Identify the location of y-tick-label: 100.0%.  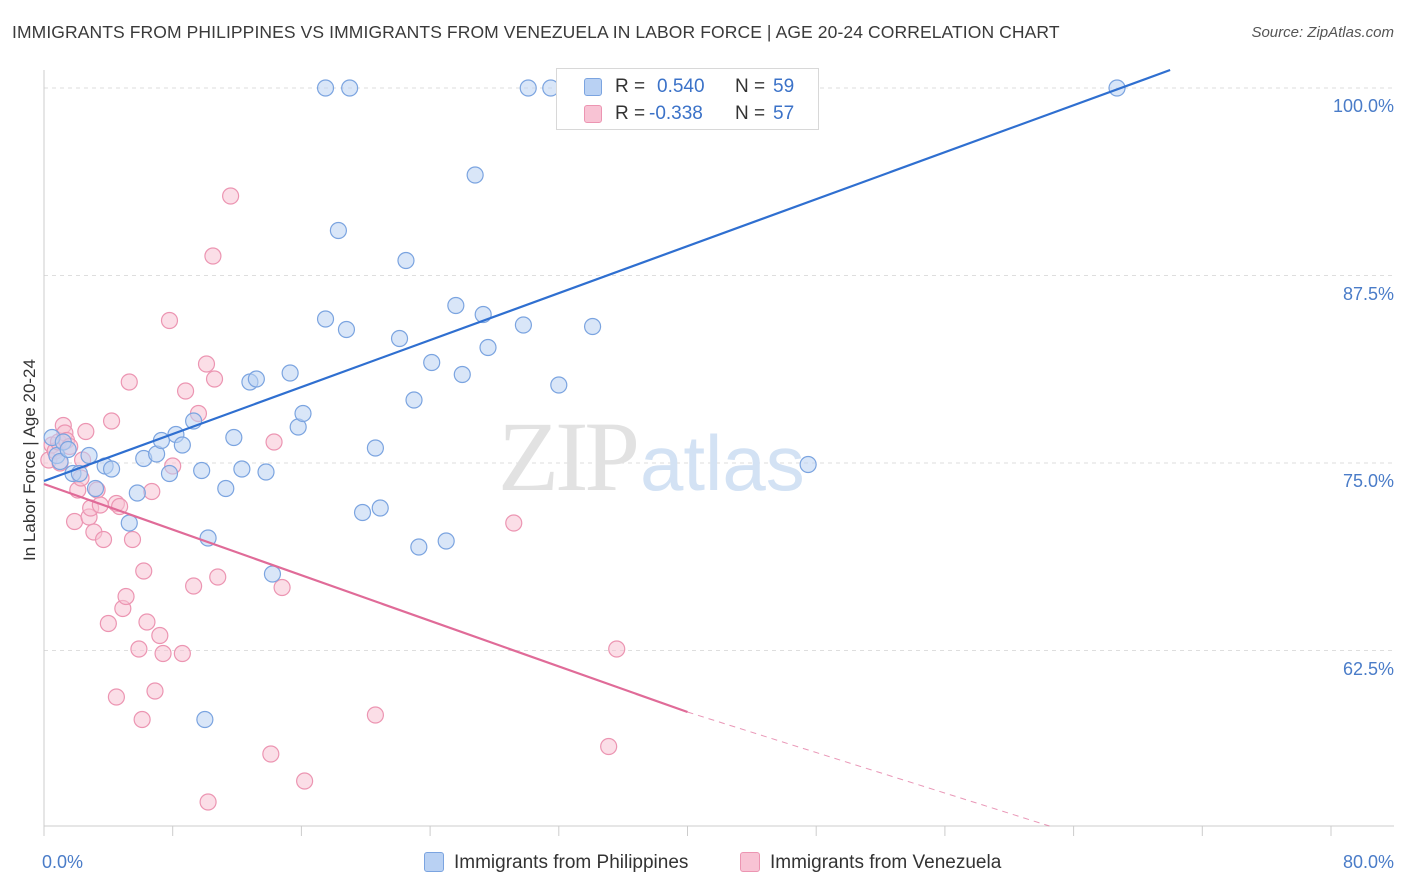
(1363, 106).